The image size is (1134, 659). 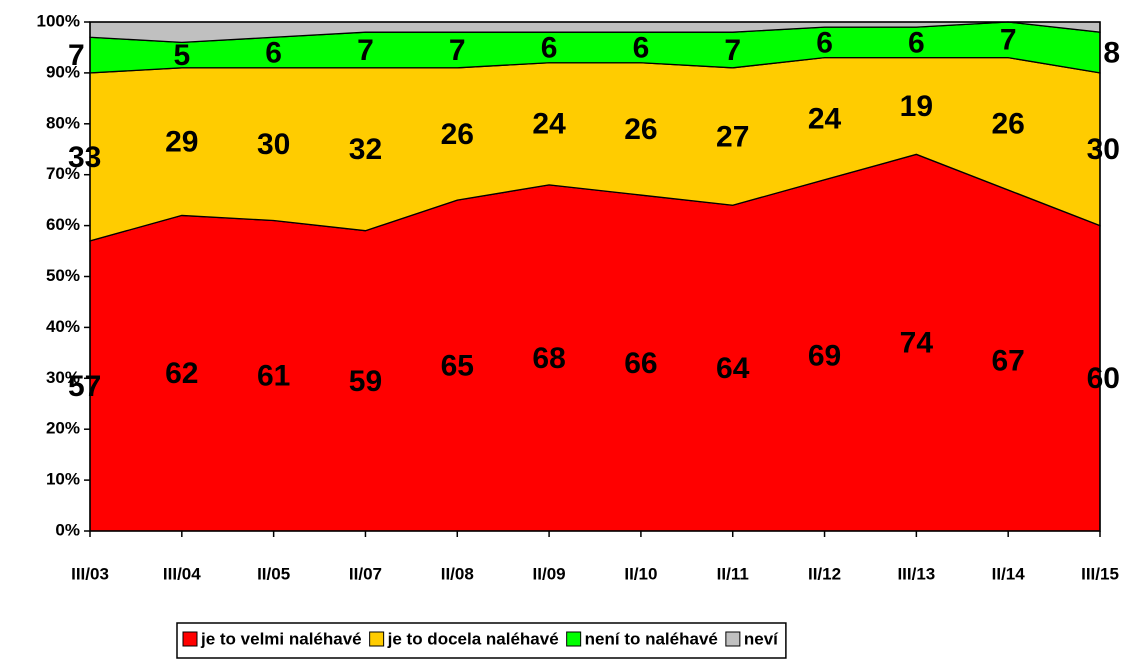 I want to click on x-tick-label: II/05, so click(x=273, y=573).